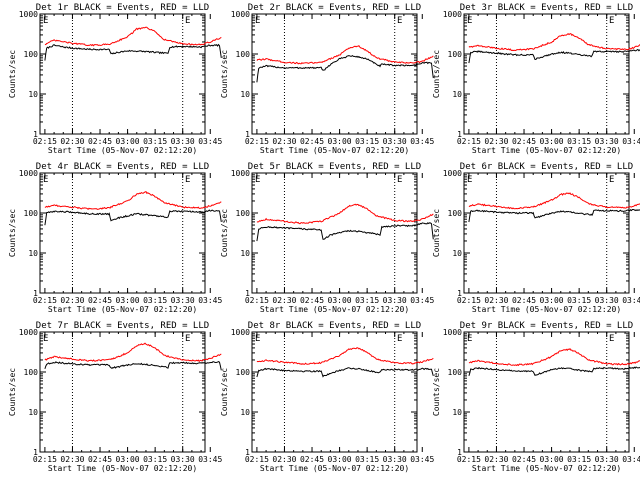 This screenshot has height=480, width=640. What do you see at coordinates (122, 167) in the screenshot?
I see `panel-title: Det 4r BLACK = Events, RED = LLD` at bounding box center [122, 167].